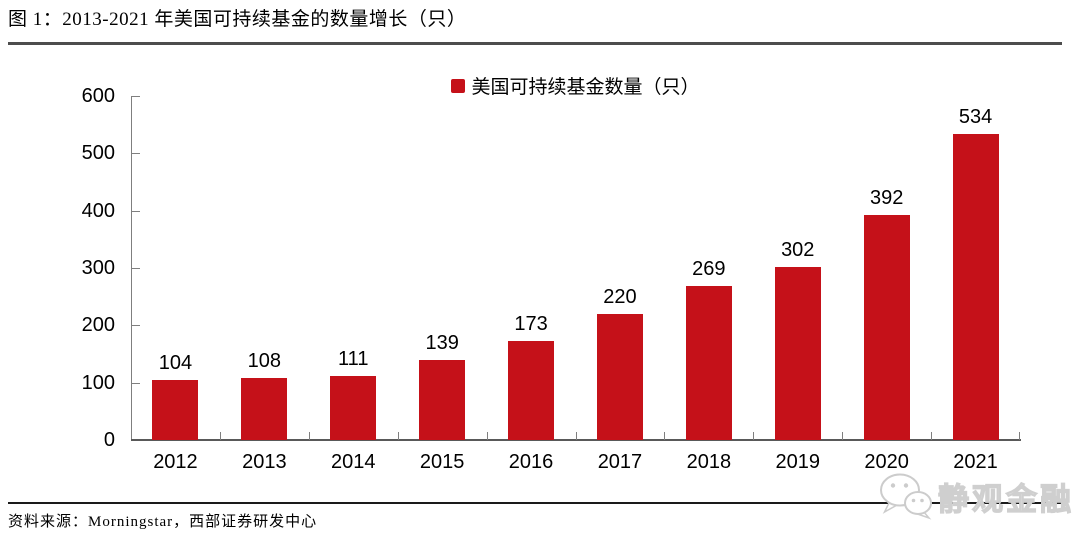 This screenshot has height=547, width=1080. Describe the element at coordinates (886, 462) in the screenshot. I see `x-tick-label-2020: 2020` at that location.